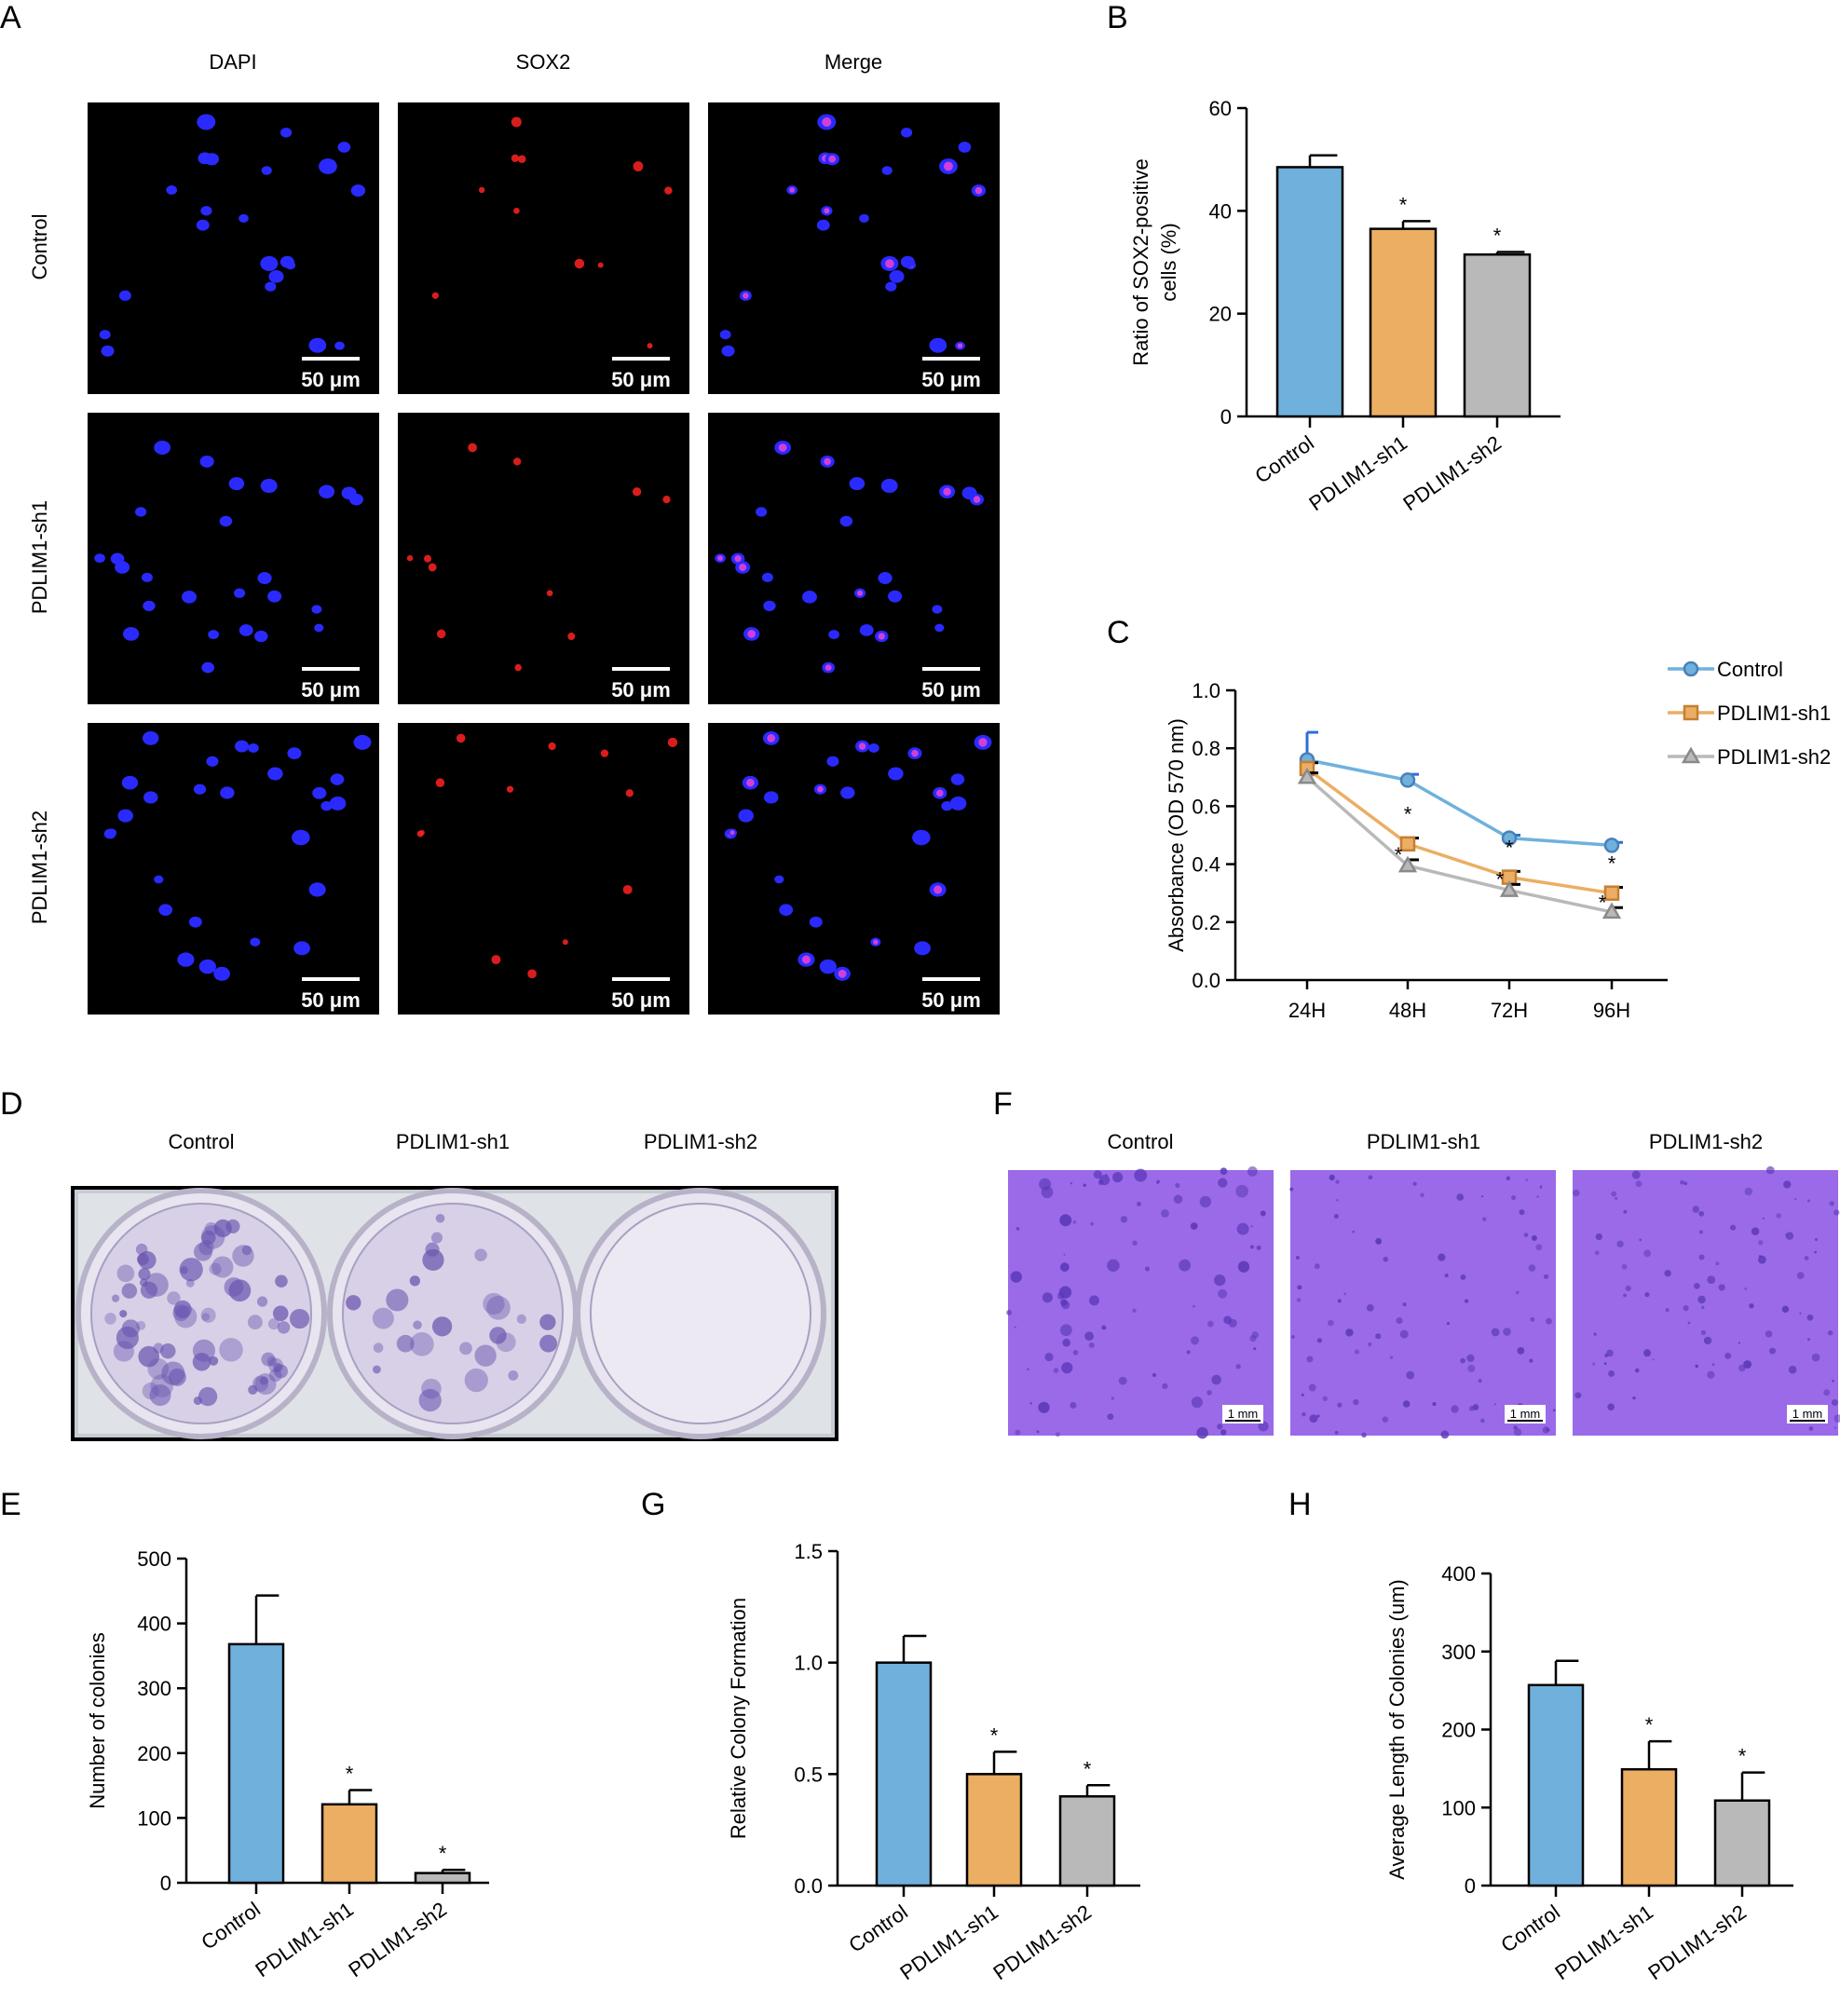 This screenshot has height=2016, width=1840. Describe the element at coordinates (853, 62) in the screenshot. I see `column-label-merge: Merge` at that location.